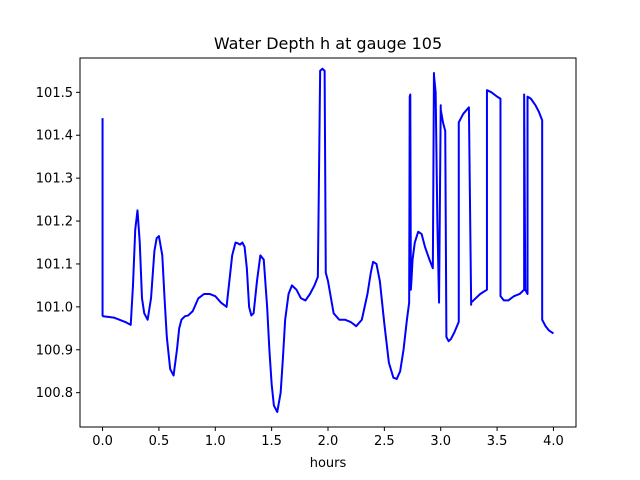  Describe the element at coordinates (440, 441) in the screenshot. I see `x-tick-label: 3.0` at that location.